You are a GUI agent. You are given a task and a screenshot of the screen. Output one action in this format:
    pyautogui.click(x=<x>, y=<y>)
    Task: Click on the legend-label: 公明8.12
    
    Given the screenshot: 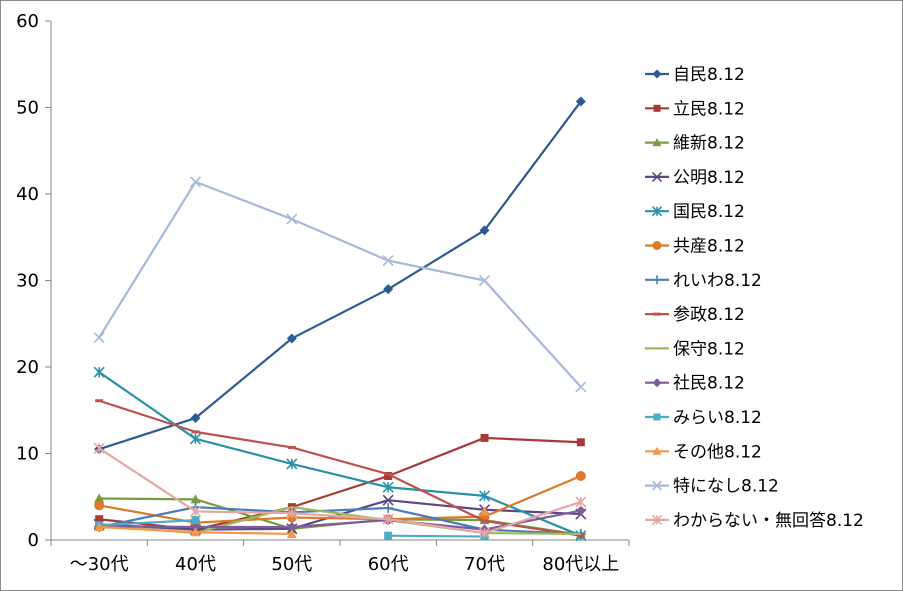 What is the action you would take?
    pyautogui.click(x=709, y=178)
    